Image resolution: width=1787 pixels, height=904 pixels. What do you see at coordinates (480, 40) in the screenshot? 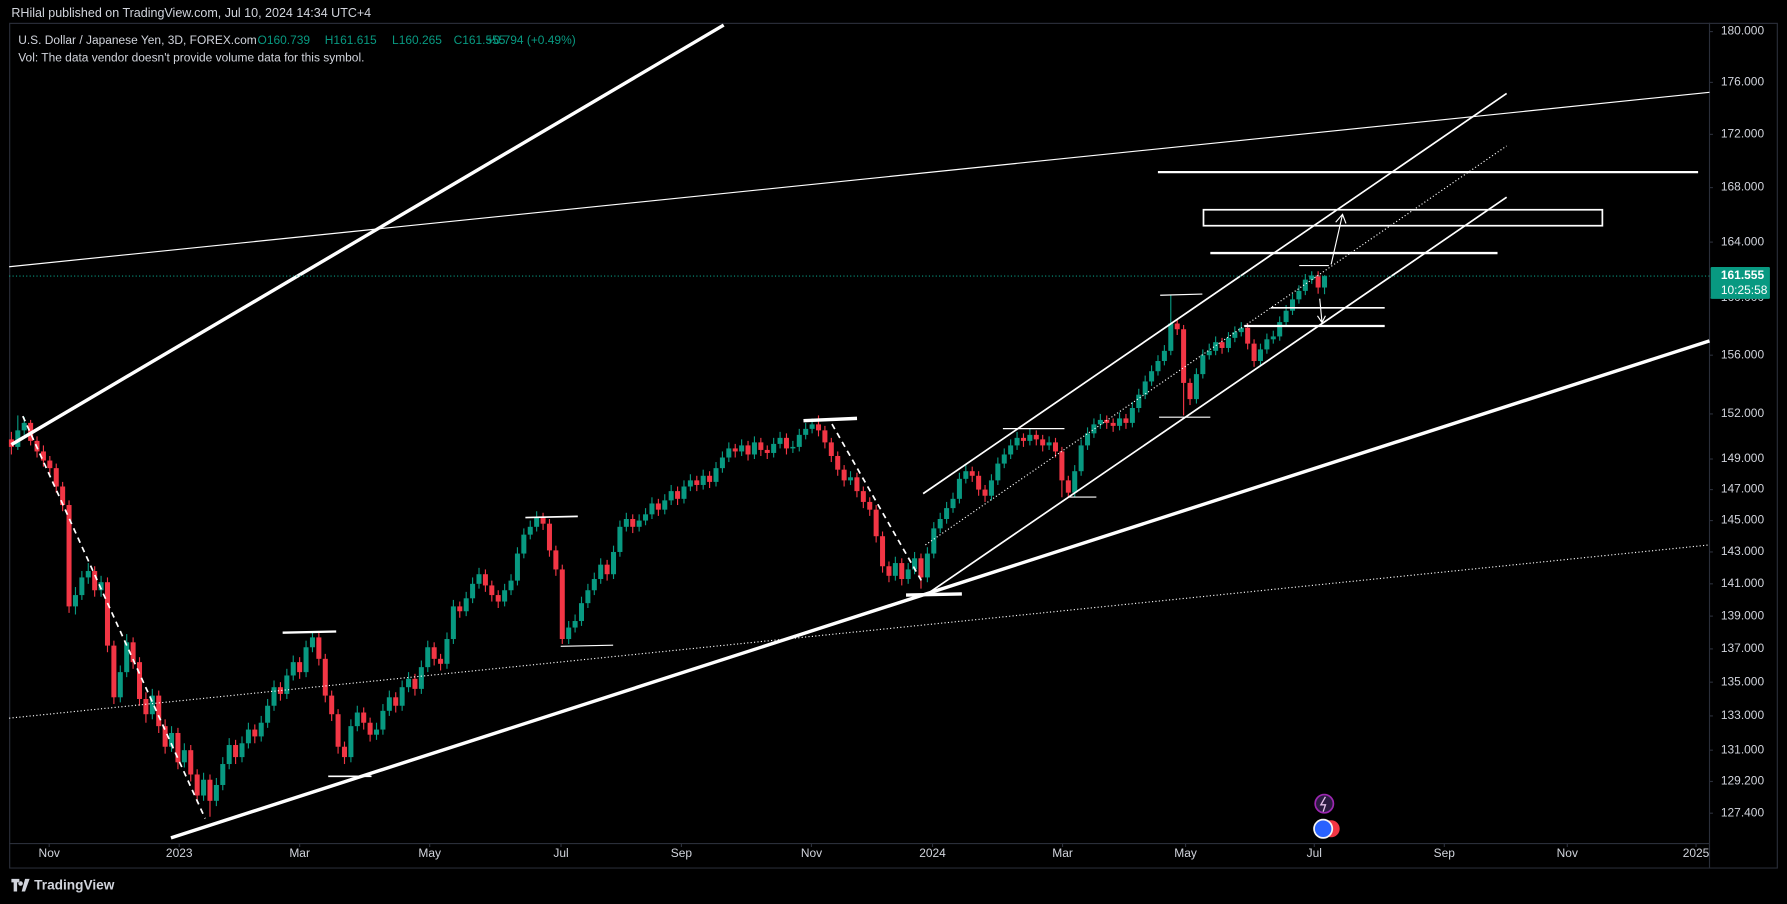
I see `ohlc-legend: C161.555` at bounding box center [480, 40].